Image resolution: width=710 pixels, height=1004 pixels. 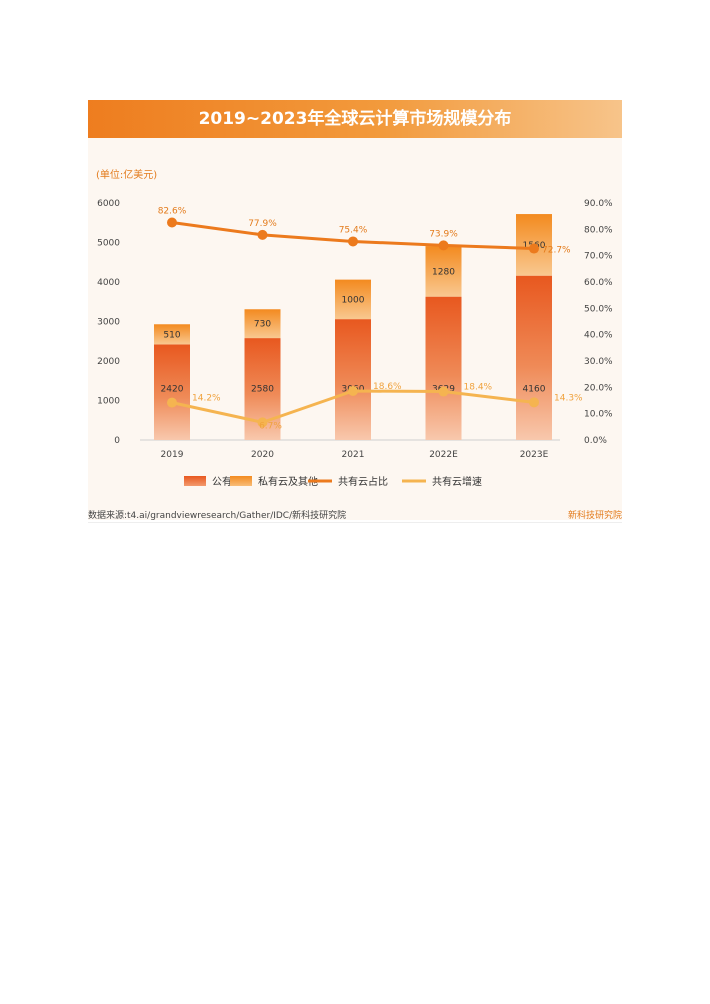 What do you see at coordinates (598, 309) in the screenshot?
I see `y-right-tick-label: 50.0%` at bounding box center [598, 309].